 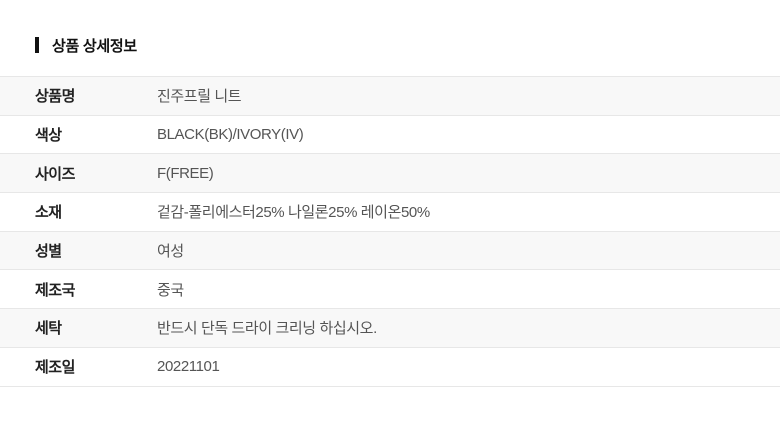 I want to click on row-value: 여성, so click(x=170, y=252).